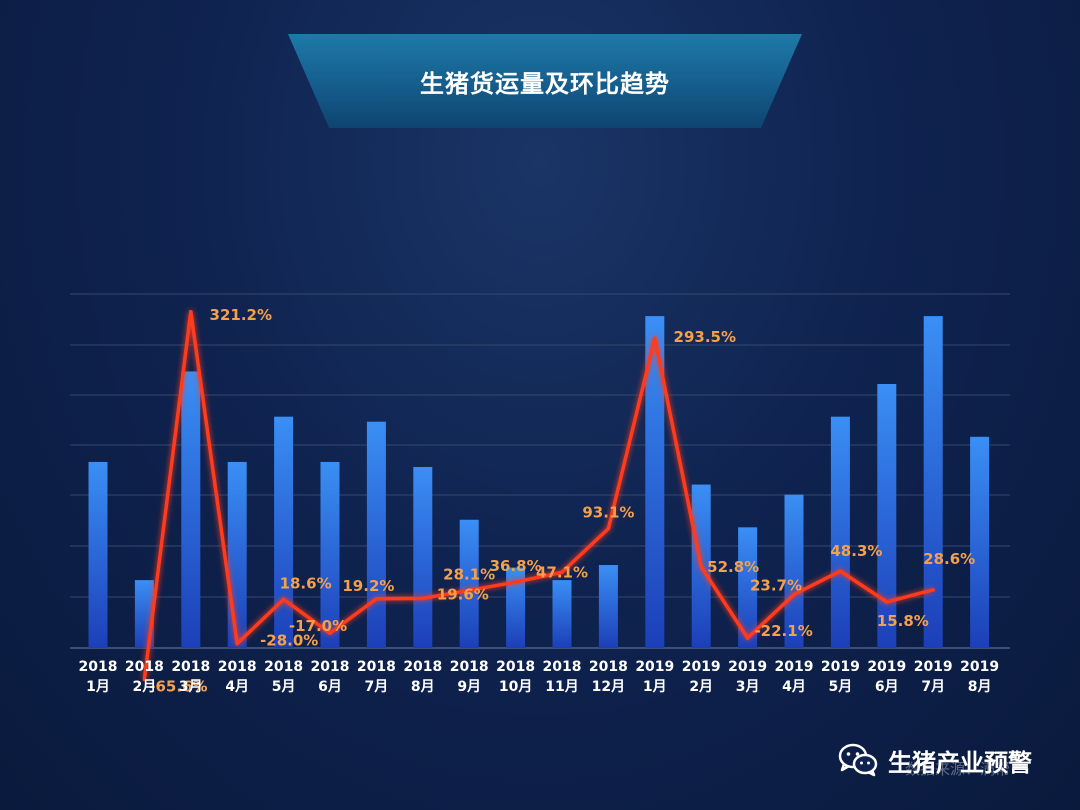 Image resolution: width=1080 pixels, height=810 pixels. I want to click on watermark: 生猪产业预警, so click(935, 760).